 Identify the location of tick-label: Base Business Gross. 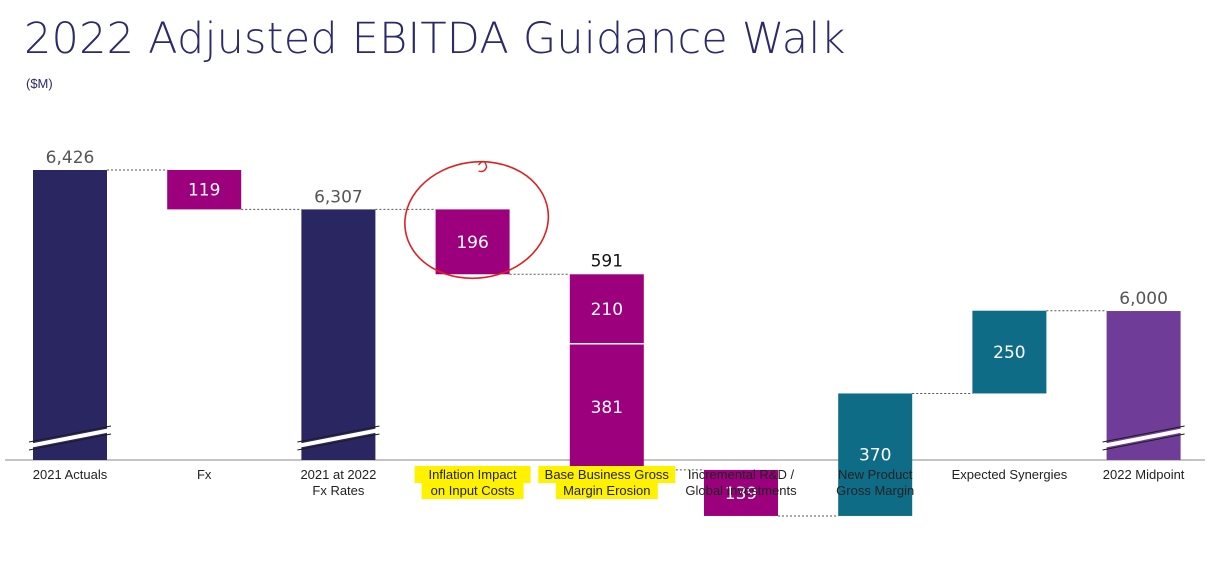
(607, 474).